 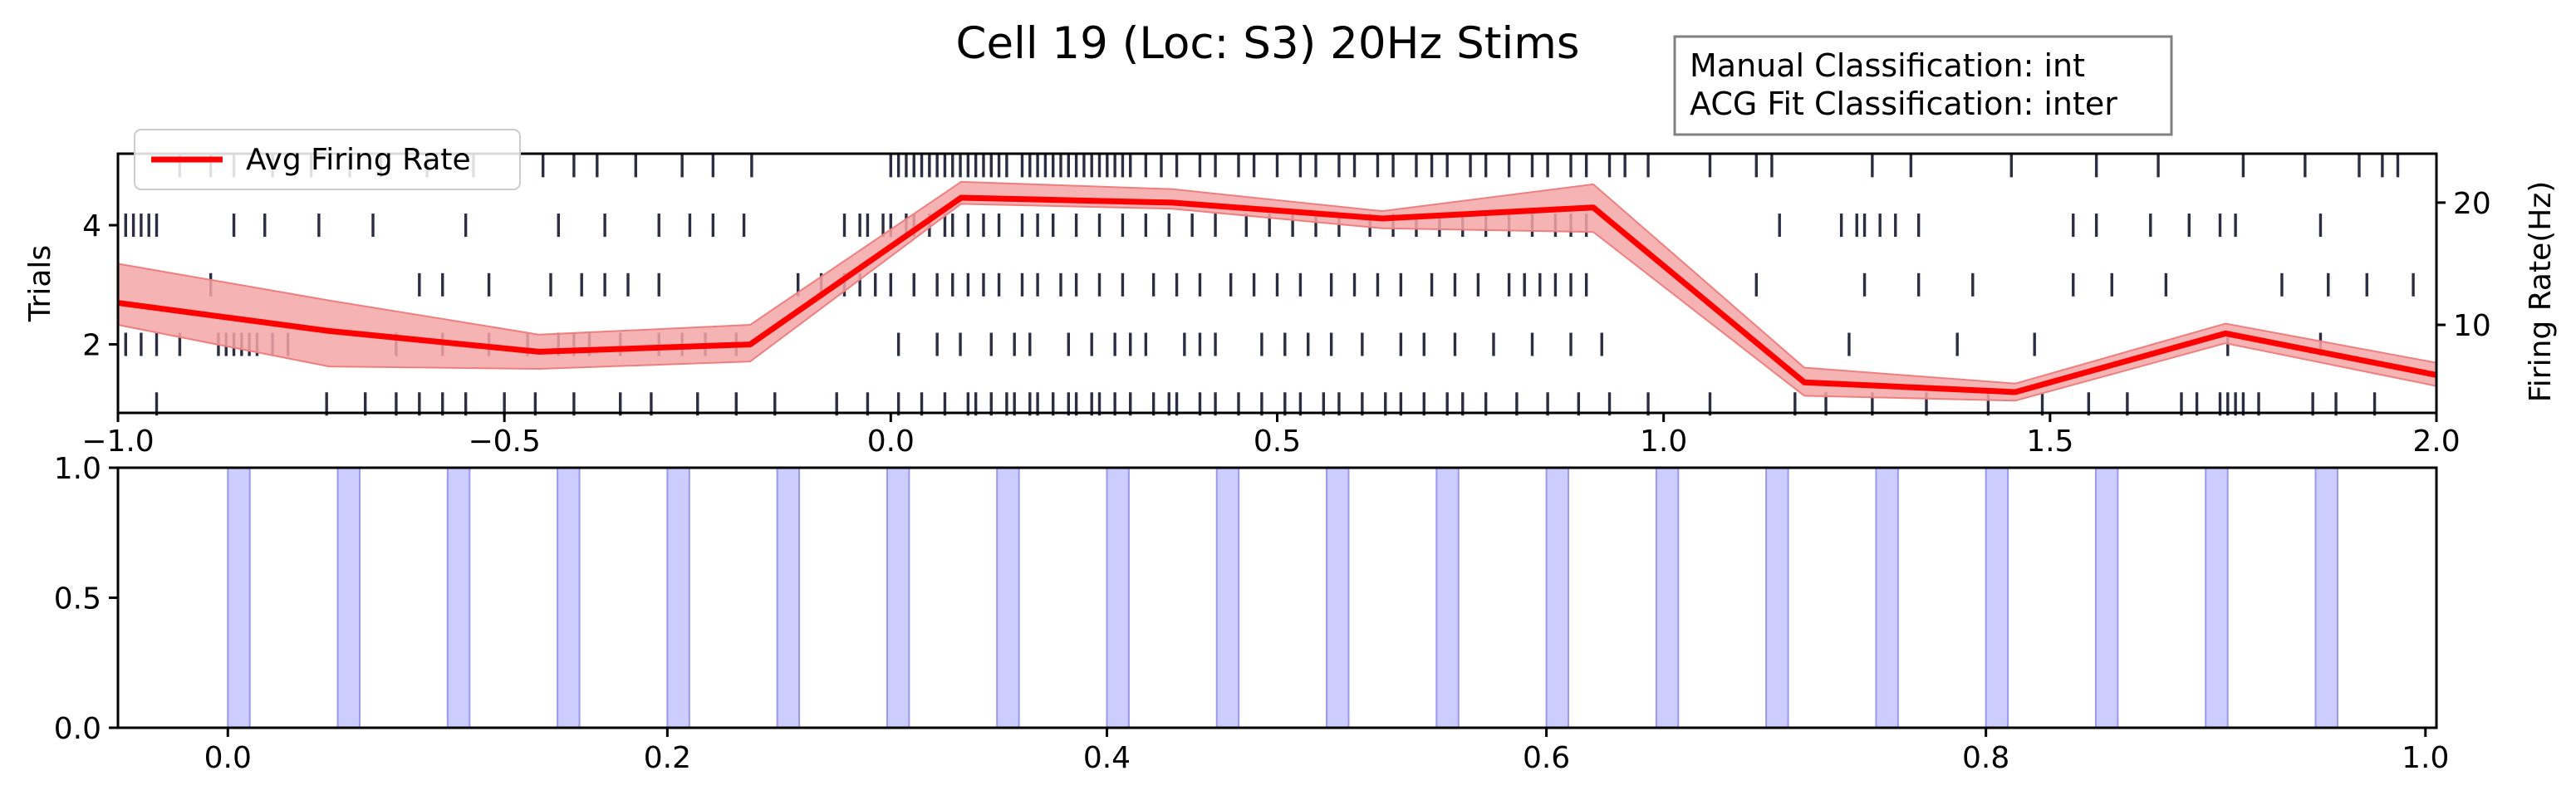 What do you see at coordinates (77, 729) in the screenshot?
I see `y-tick-label: 0.0` at bounding box center [77, 729].